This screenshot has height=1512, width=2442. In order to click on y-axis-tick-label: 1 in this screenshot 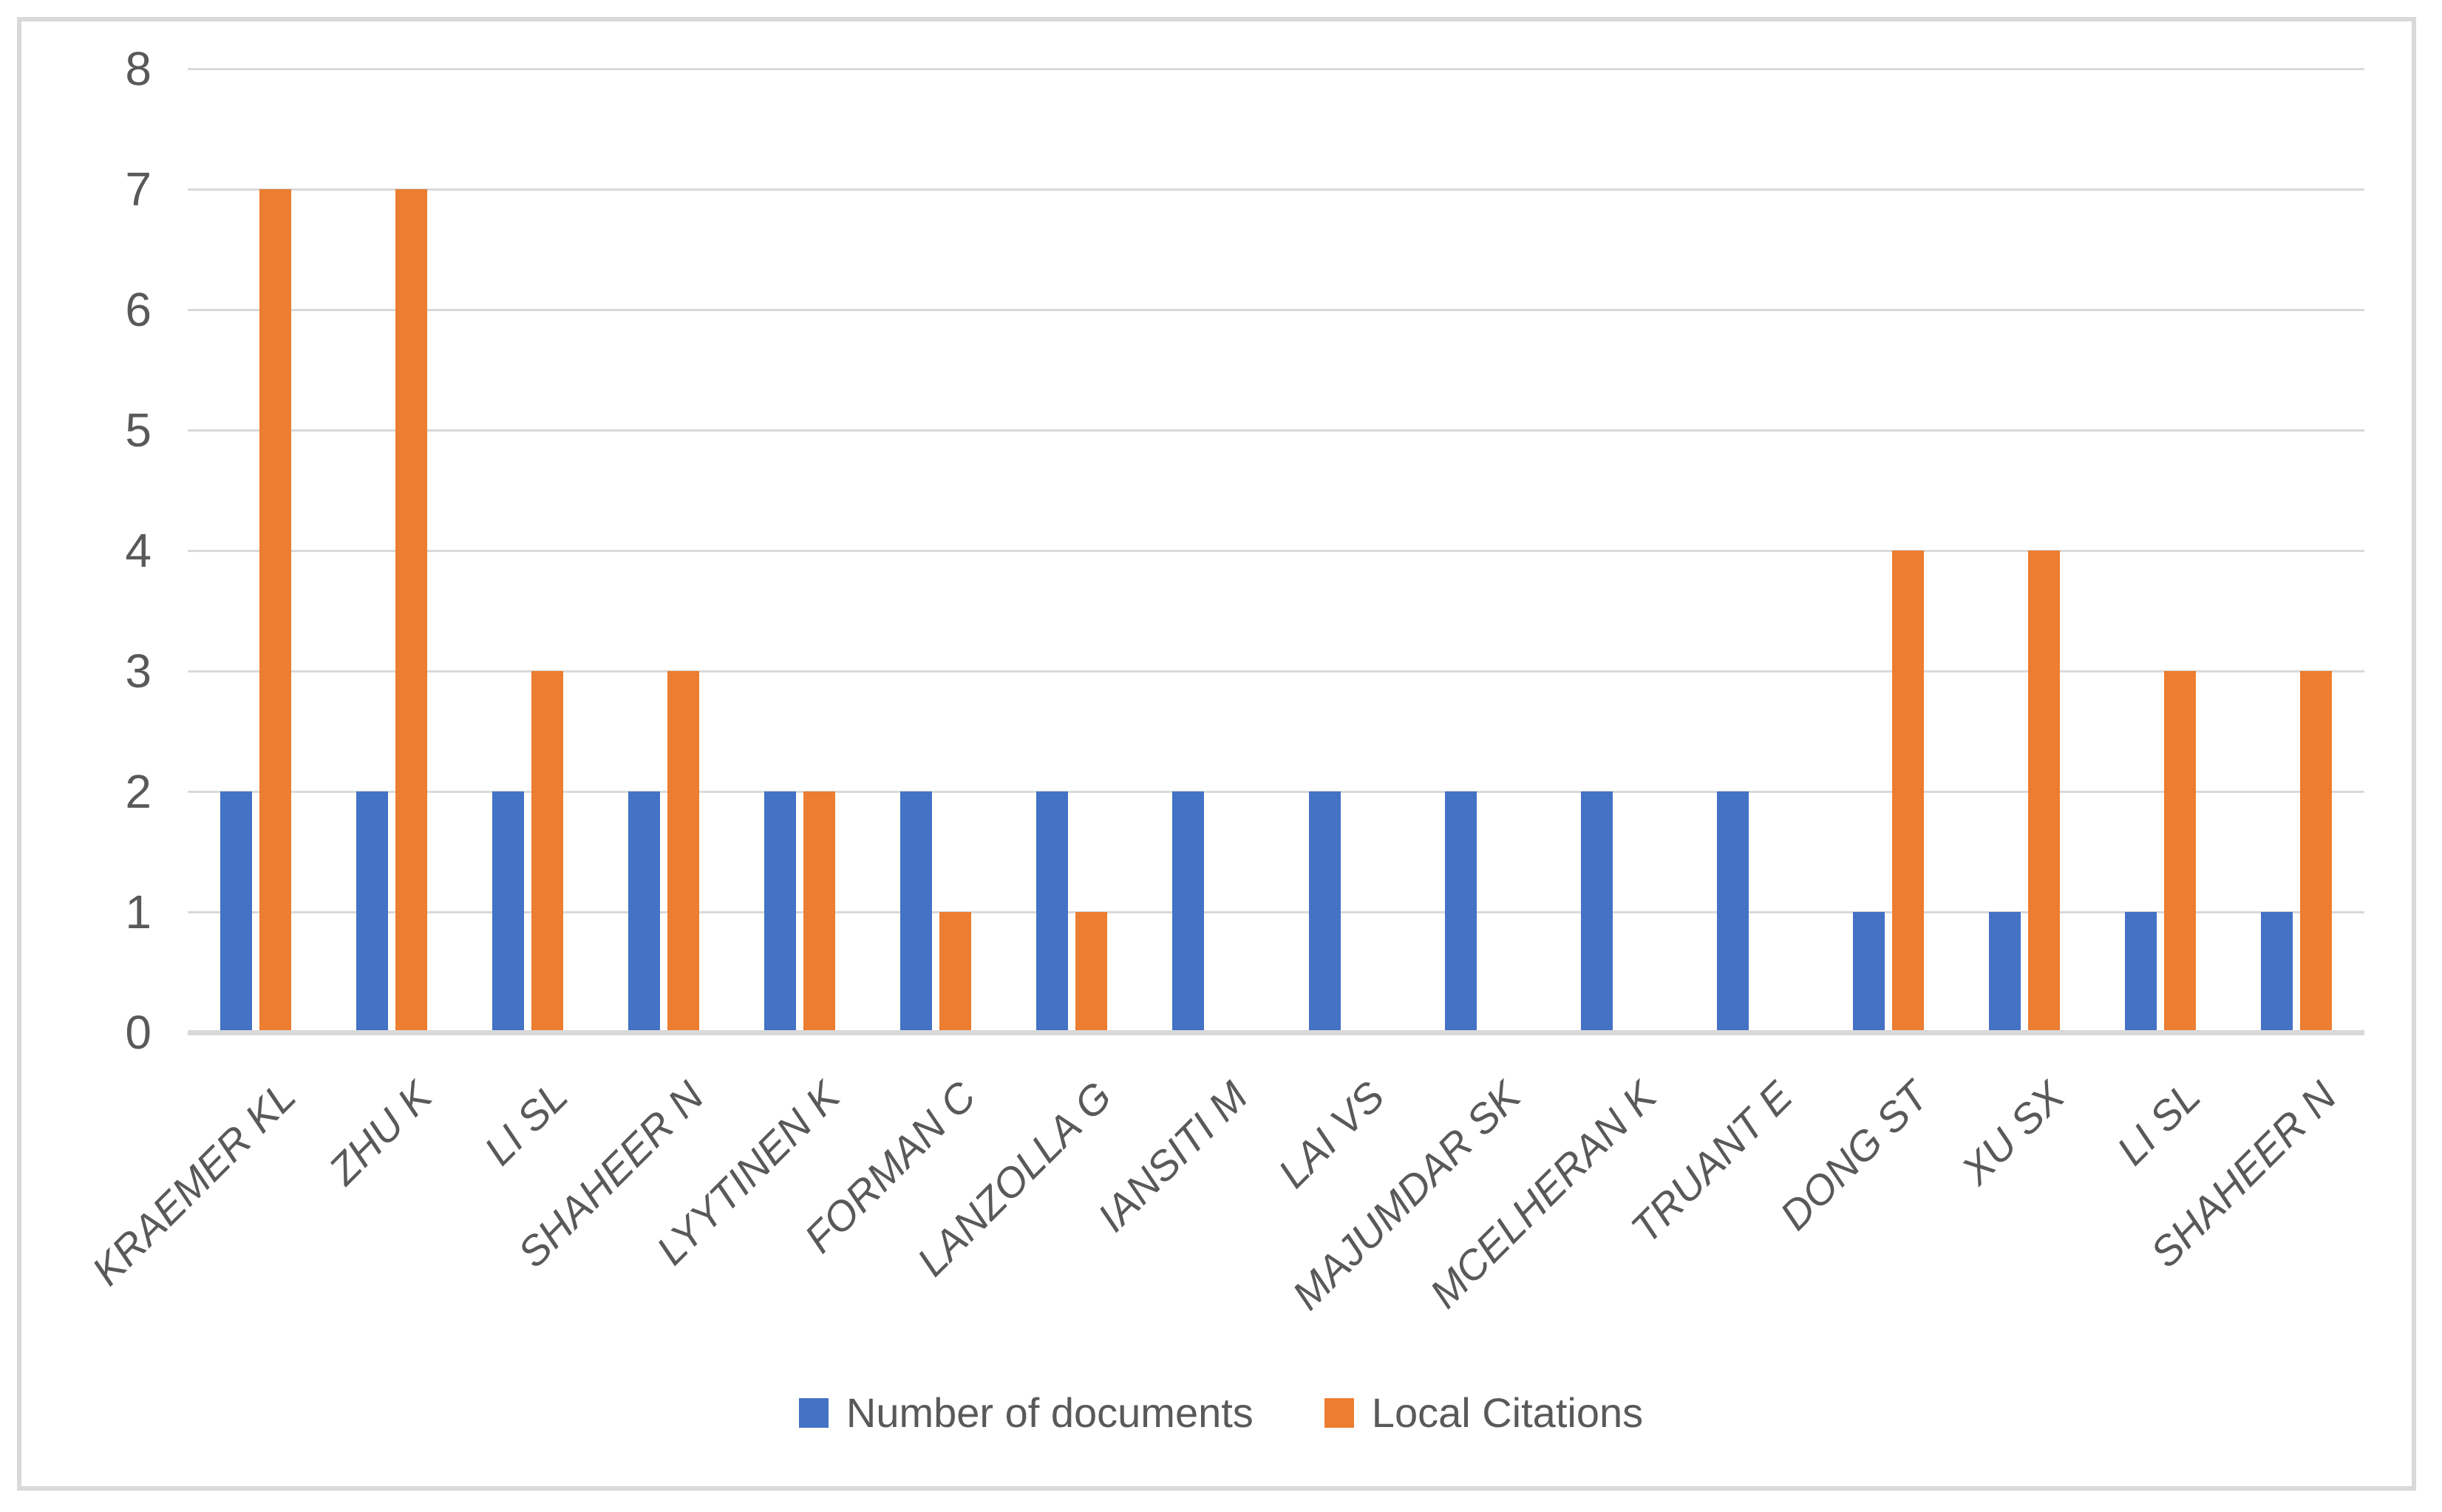, I will do `click(138, 912)`.